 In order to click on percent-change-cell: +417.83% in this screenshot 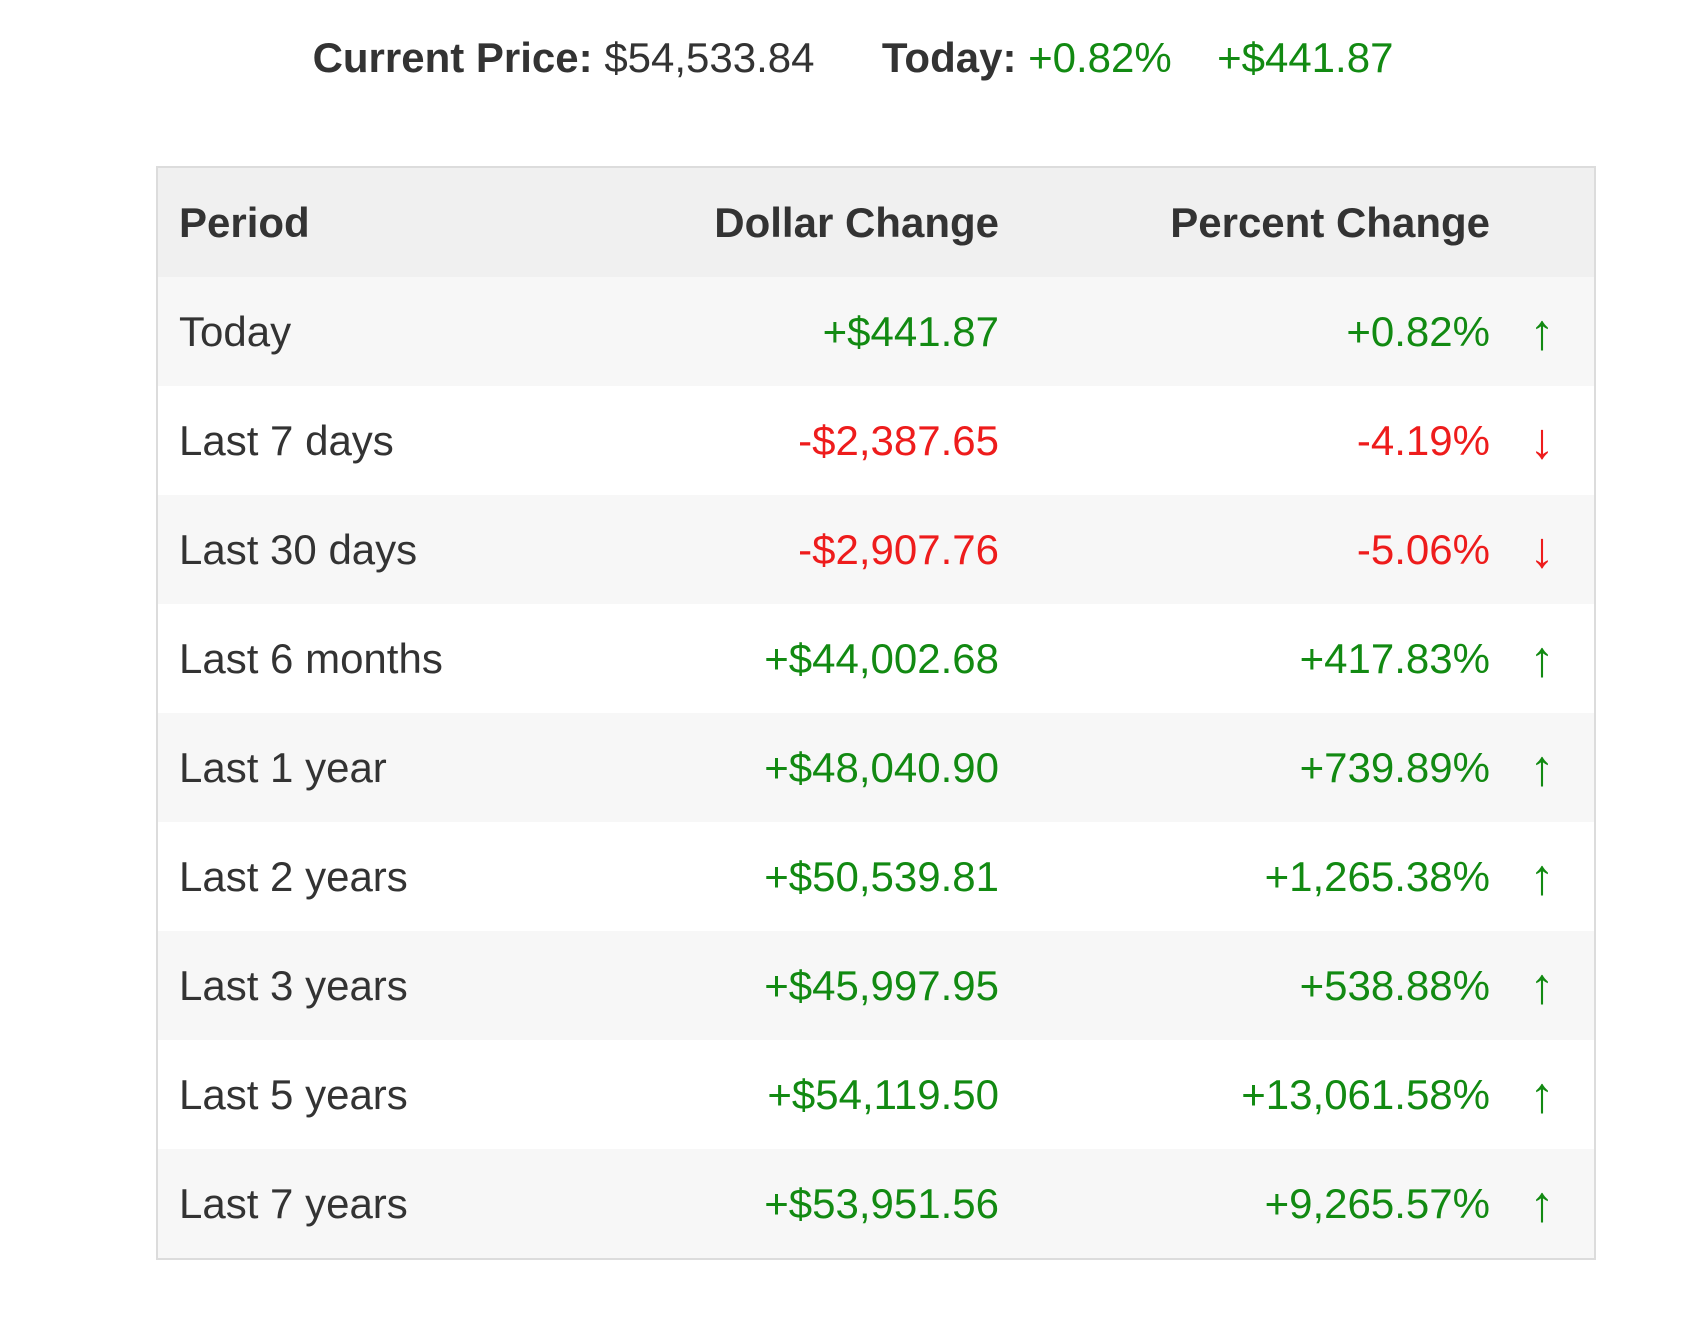, I will do `click(1394, 658)`.